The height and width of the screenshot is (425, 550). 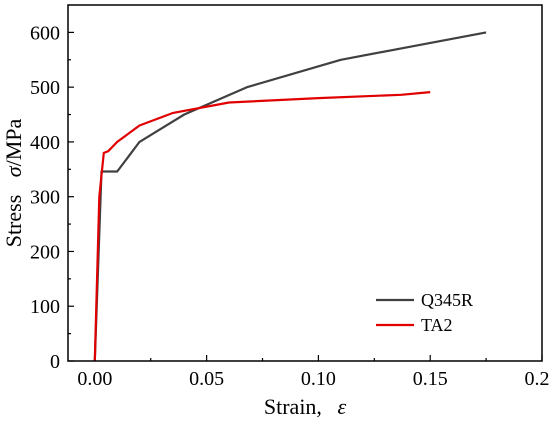 I want to click on x-tick-label: 0.00, so click(x=94, y=379).